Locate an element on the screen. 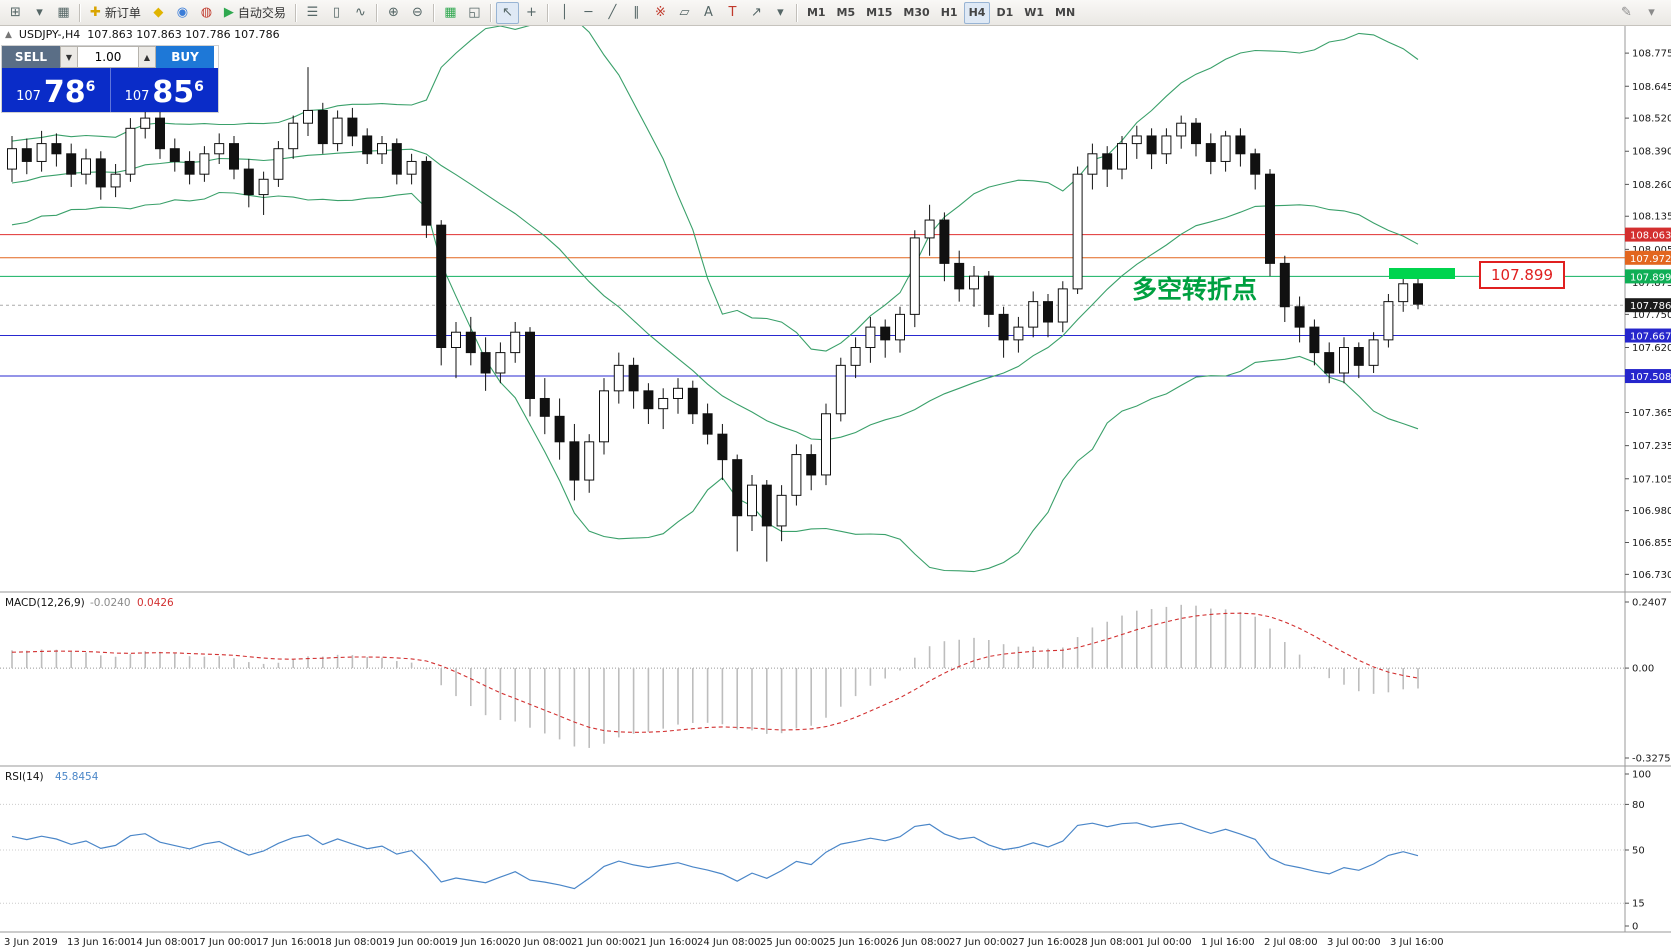 The width and height of the screenshot is (1671, 951). tile-windows-button: ▦ is located at coordinates (450, 13).